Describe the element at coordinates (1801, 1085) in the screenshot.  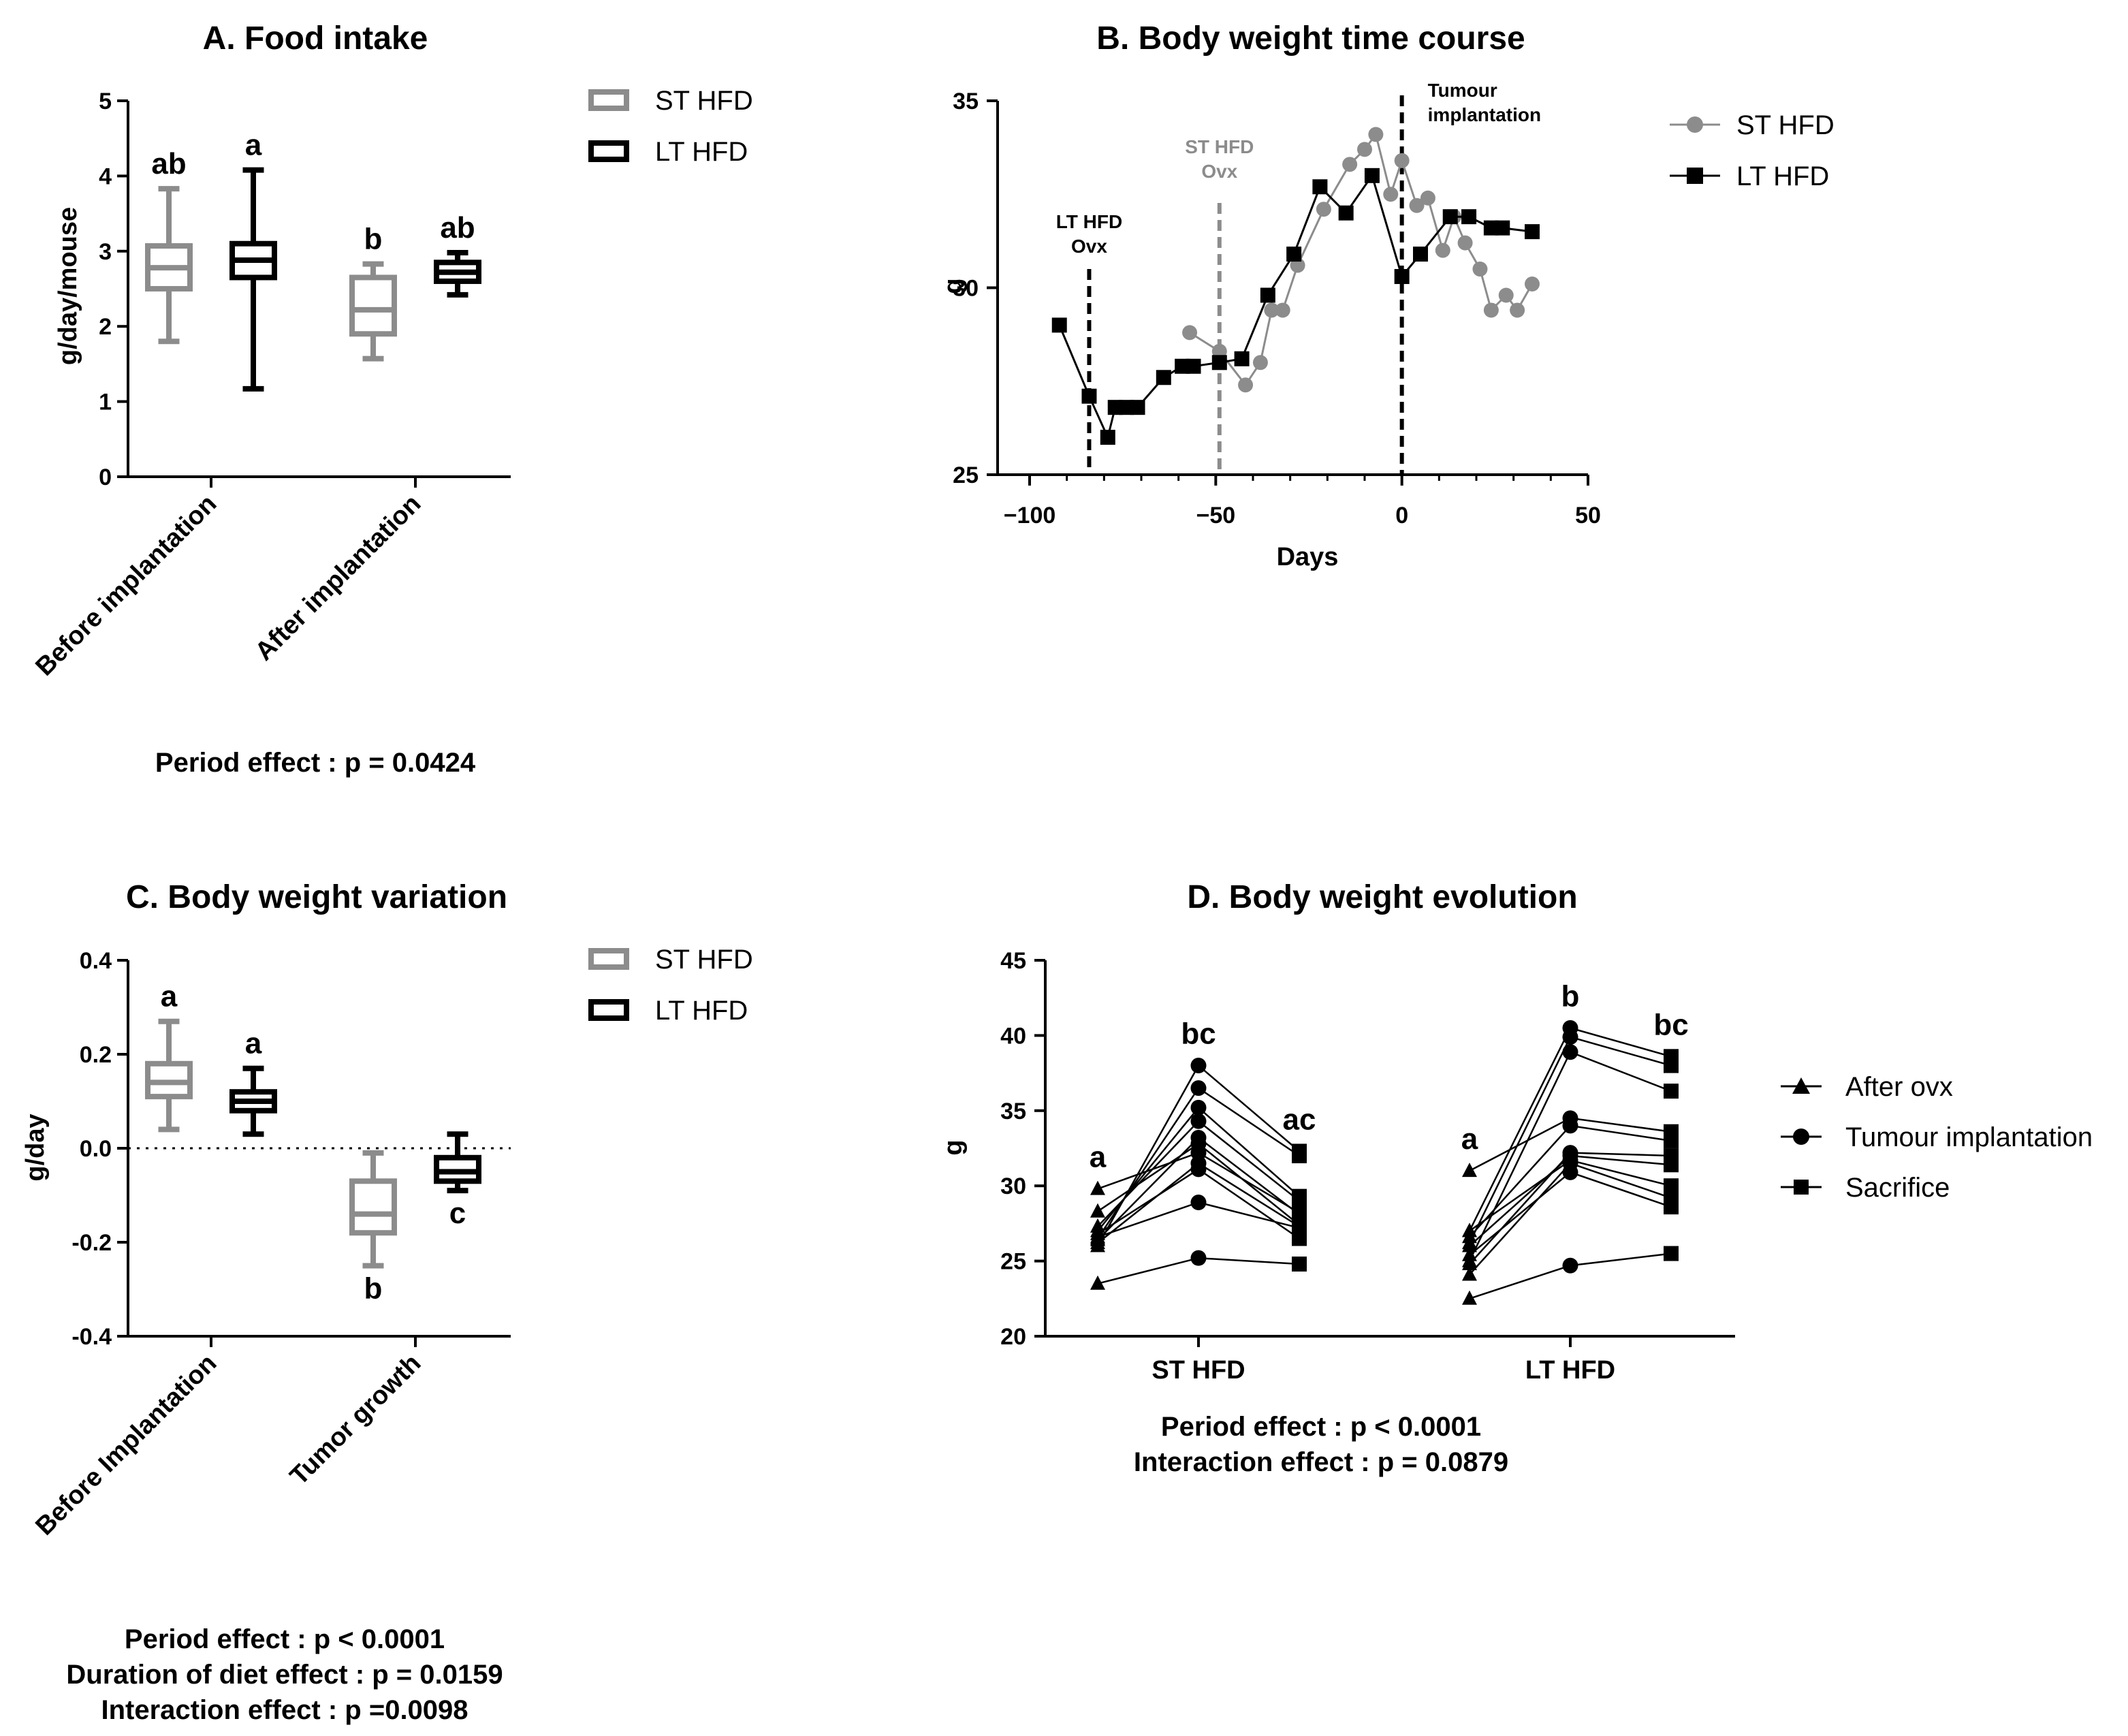
I see `legend-marker-after-ovx` at that location.